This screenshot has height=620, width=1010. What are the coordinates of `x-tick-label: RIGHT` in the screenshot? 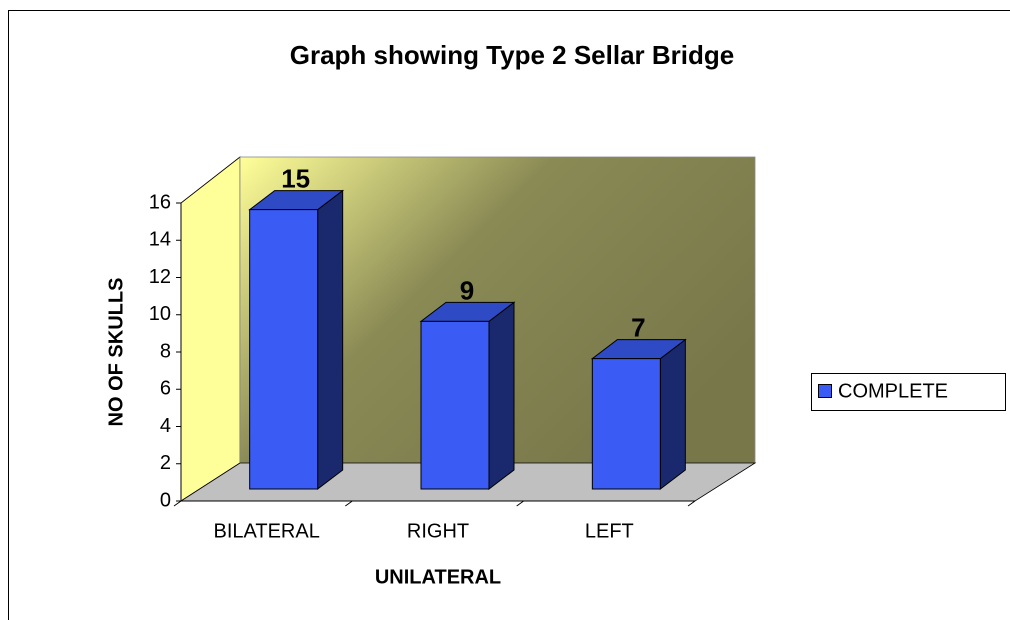 It's located at (438, 531).